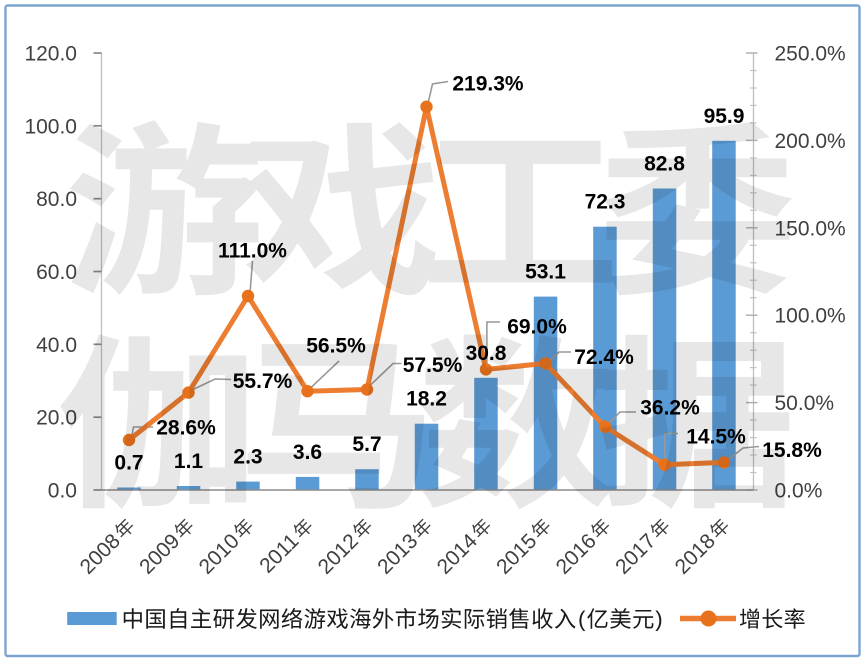  What do you see at coordinates (724, 116) in the screenshot?
I see `svg-text: 95.9` at bounding box center [724, 116].